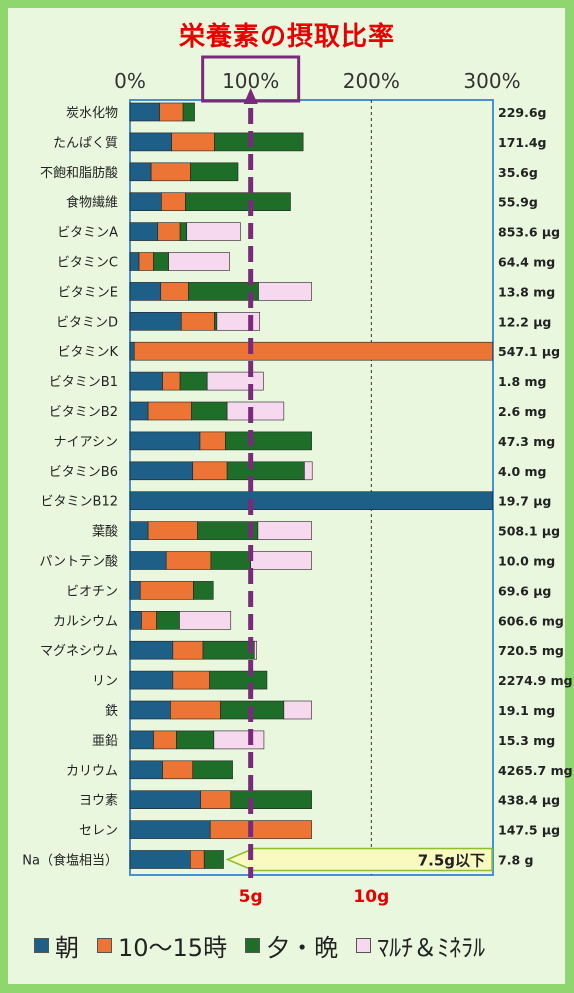 This screenshot has width=574, height=993. Describe the element at coordinates (526, 291) in the screenshot. I see `row-total-label: 13.8 mg` at that location.